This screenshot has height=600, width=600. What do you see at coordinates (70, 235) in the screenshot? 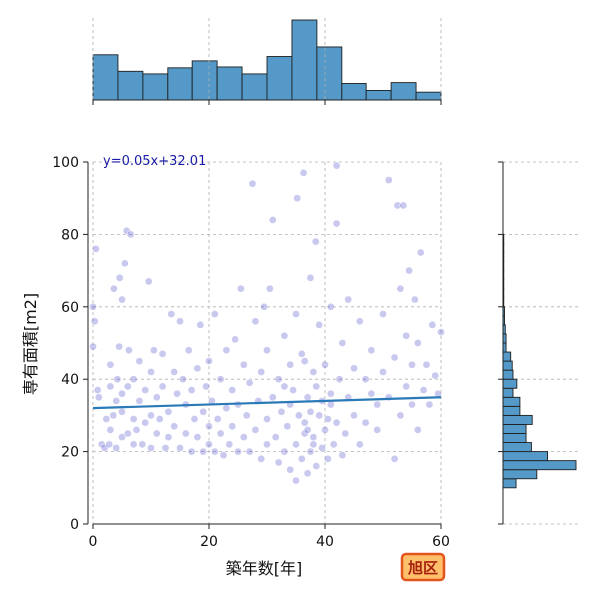
I see `y-tick-label: 80` at bounding box center [70, 235].